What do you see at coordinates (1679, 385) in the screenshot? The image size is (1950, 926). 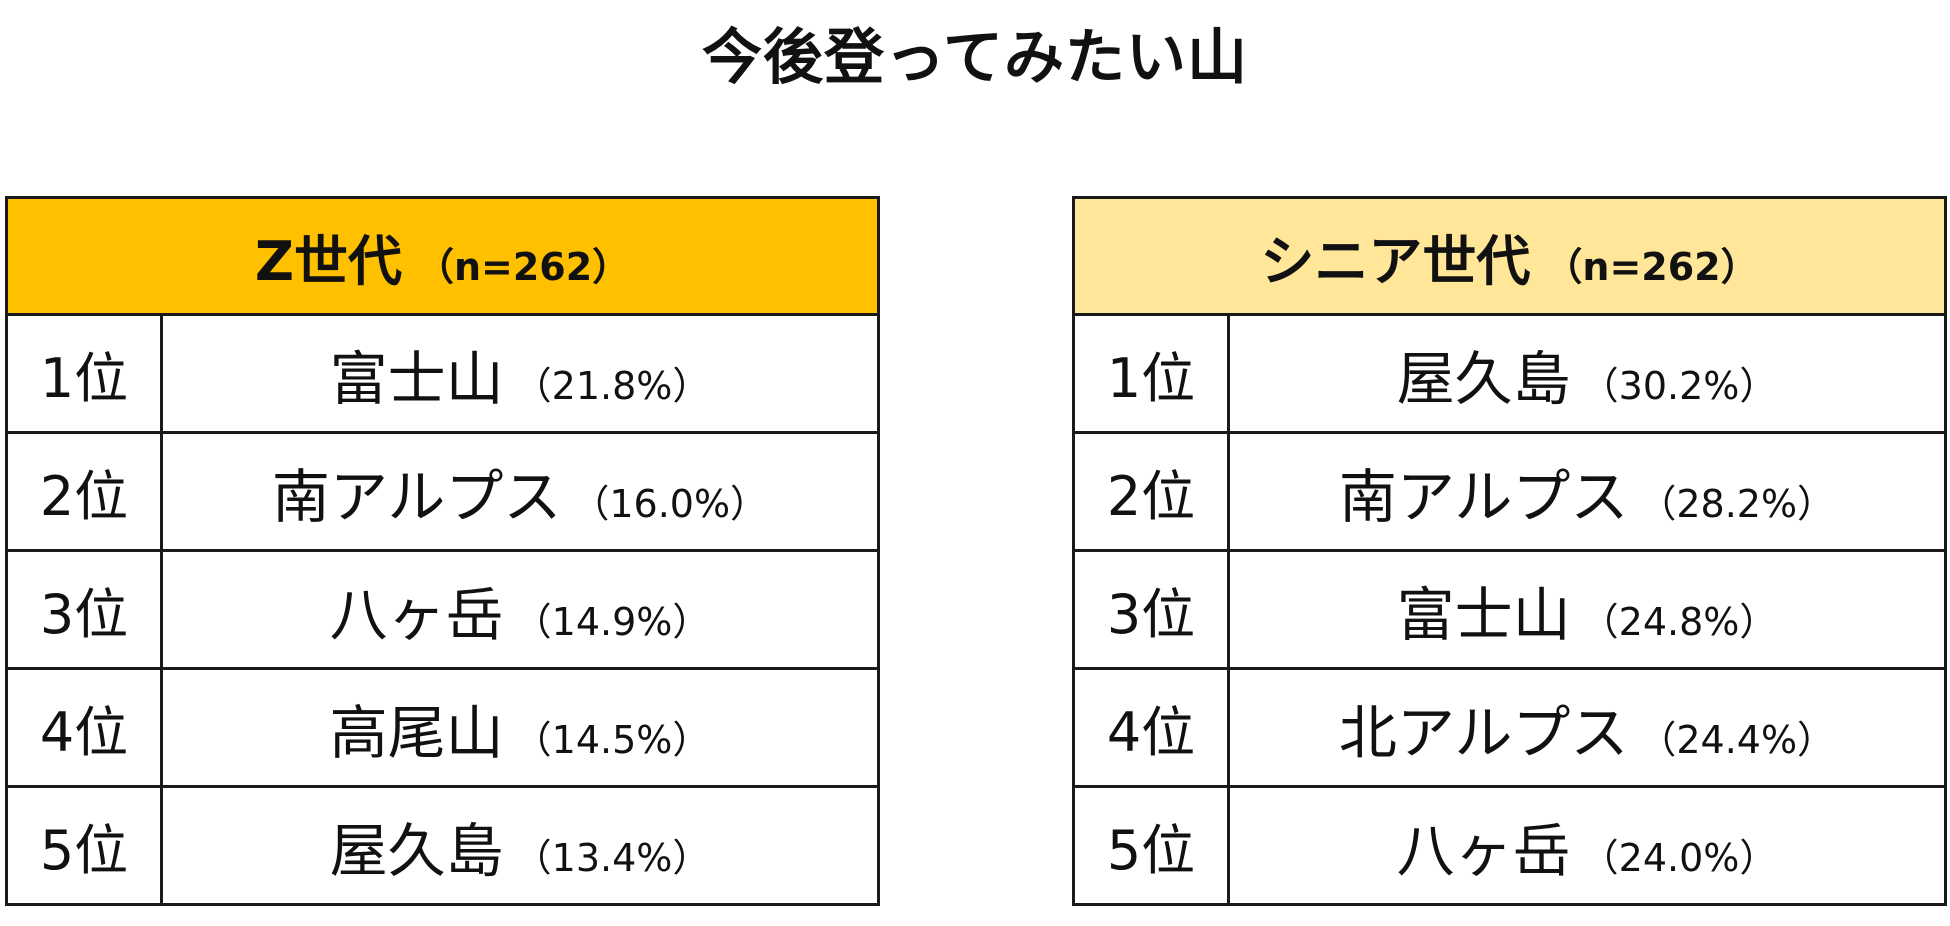 I see `percentage: （30.2%）` at bounding box center [1679, 385].